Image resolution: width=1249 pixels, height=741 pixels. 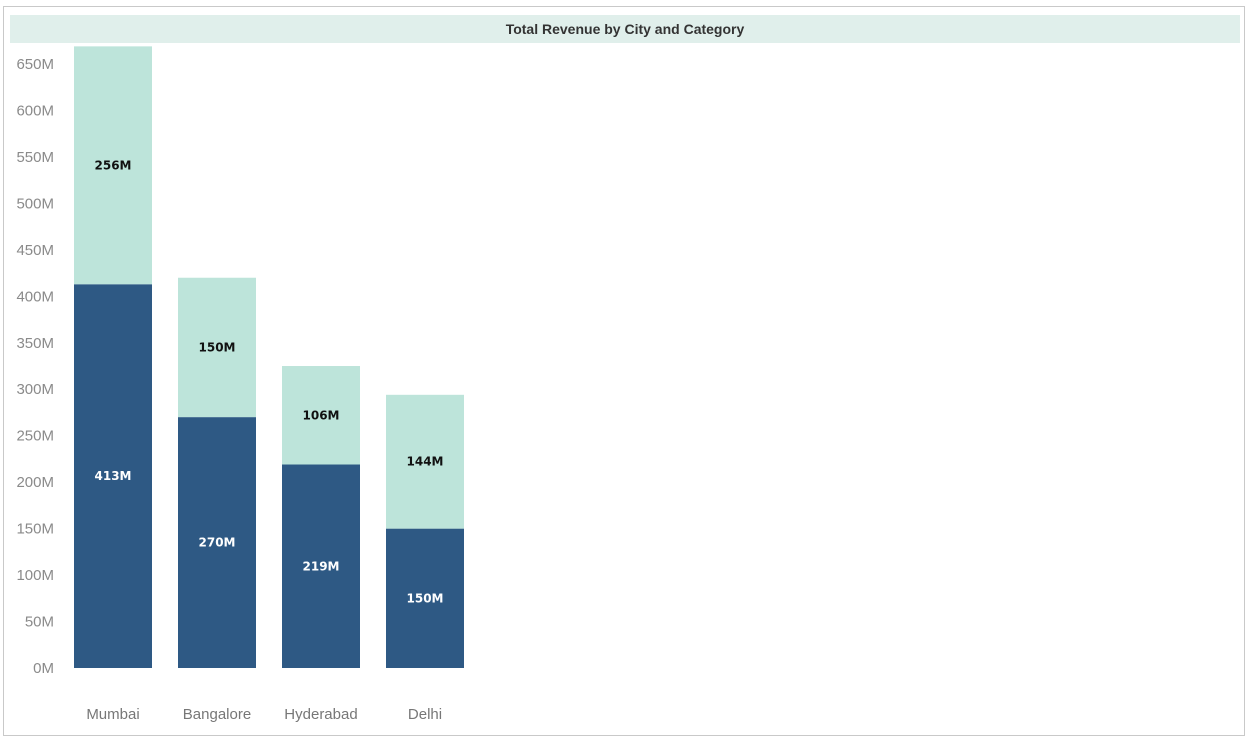 What do you see at coordinates (35, 296) in the screenshot?
I see `y-tick-label: 400M` at bounding box center [35, 296].